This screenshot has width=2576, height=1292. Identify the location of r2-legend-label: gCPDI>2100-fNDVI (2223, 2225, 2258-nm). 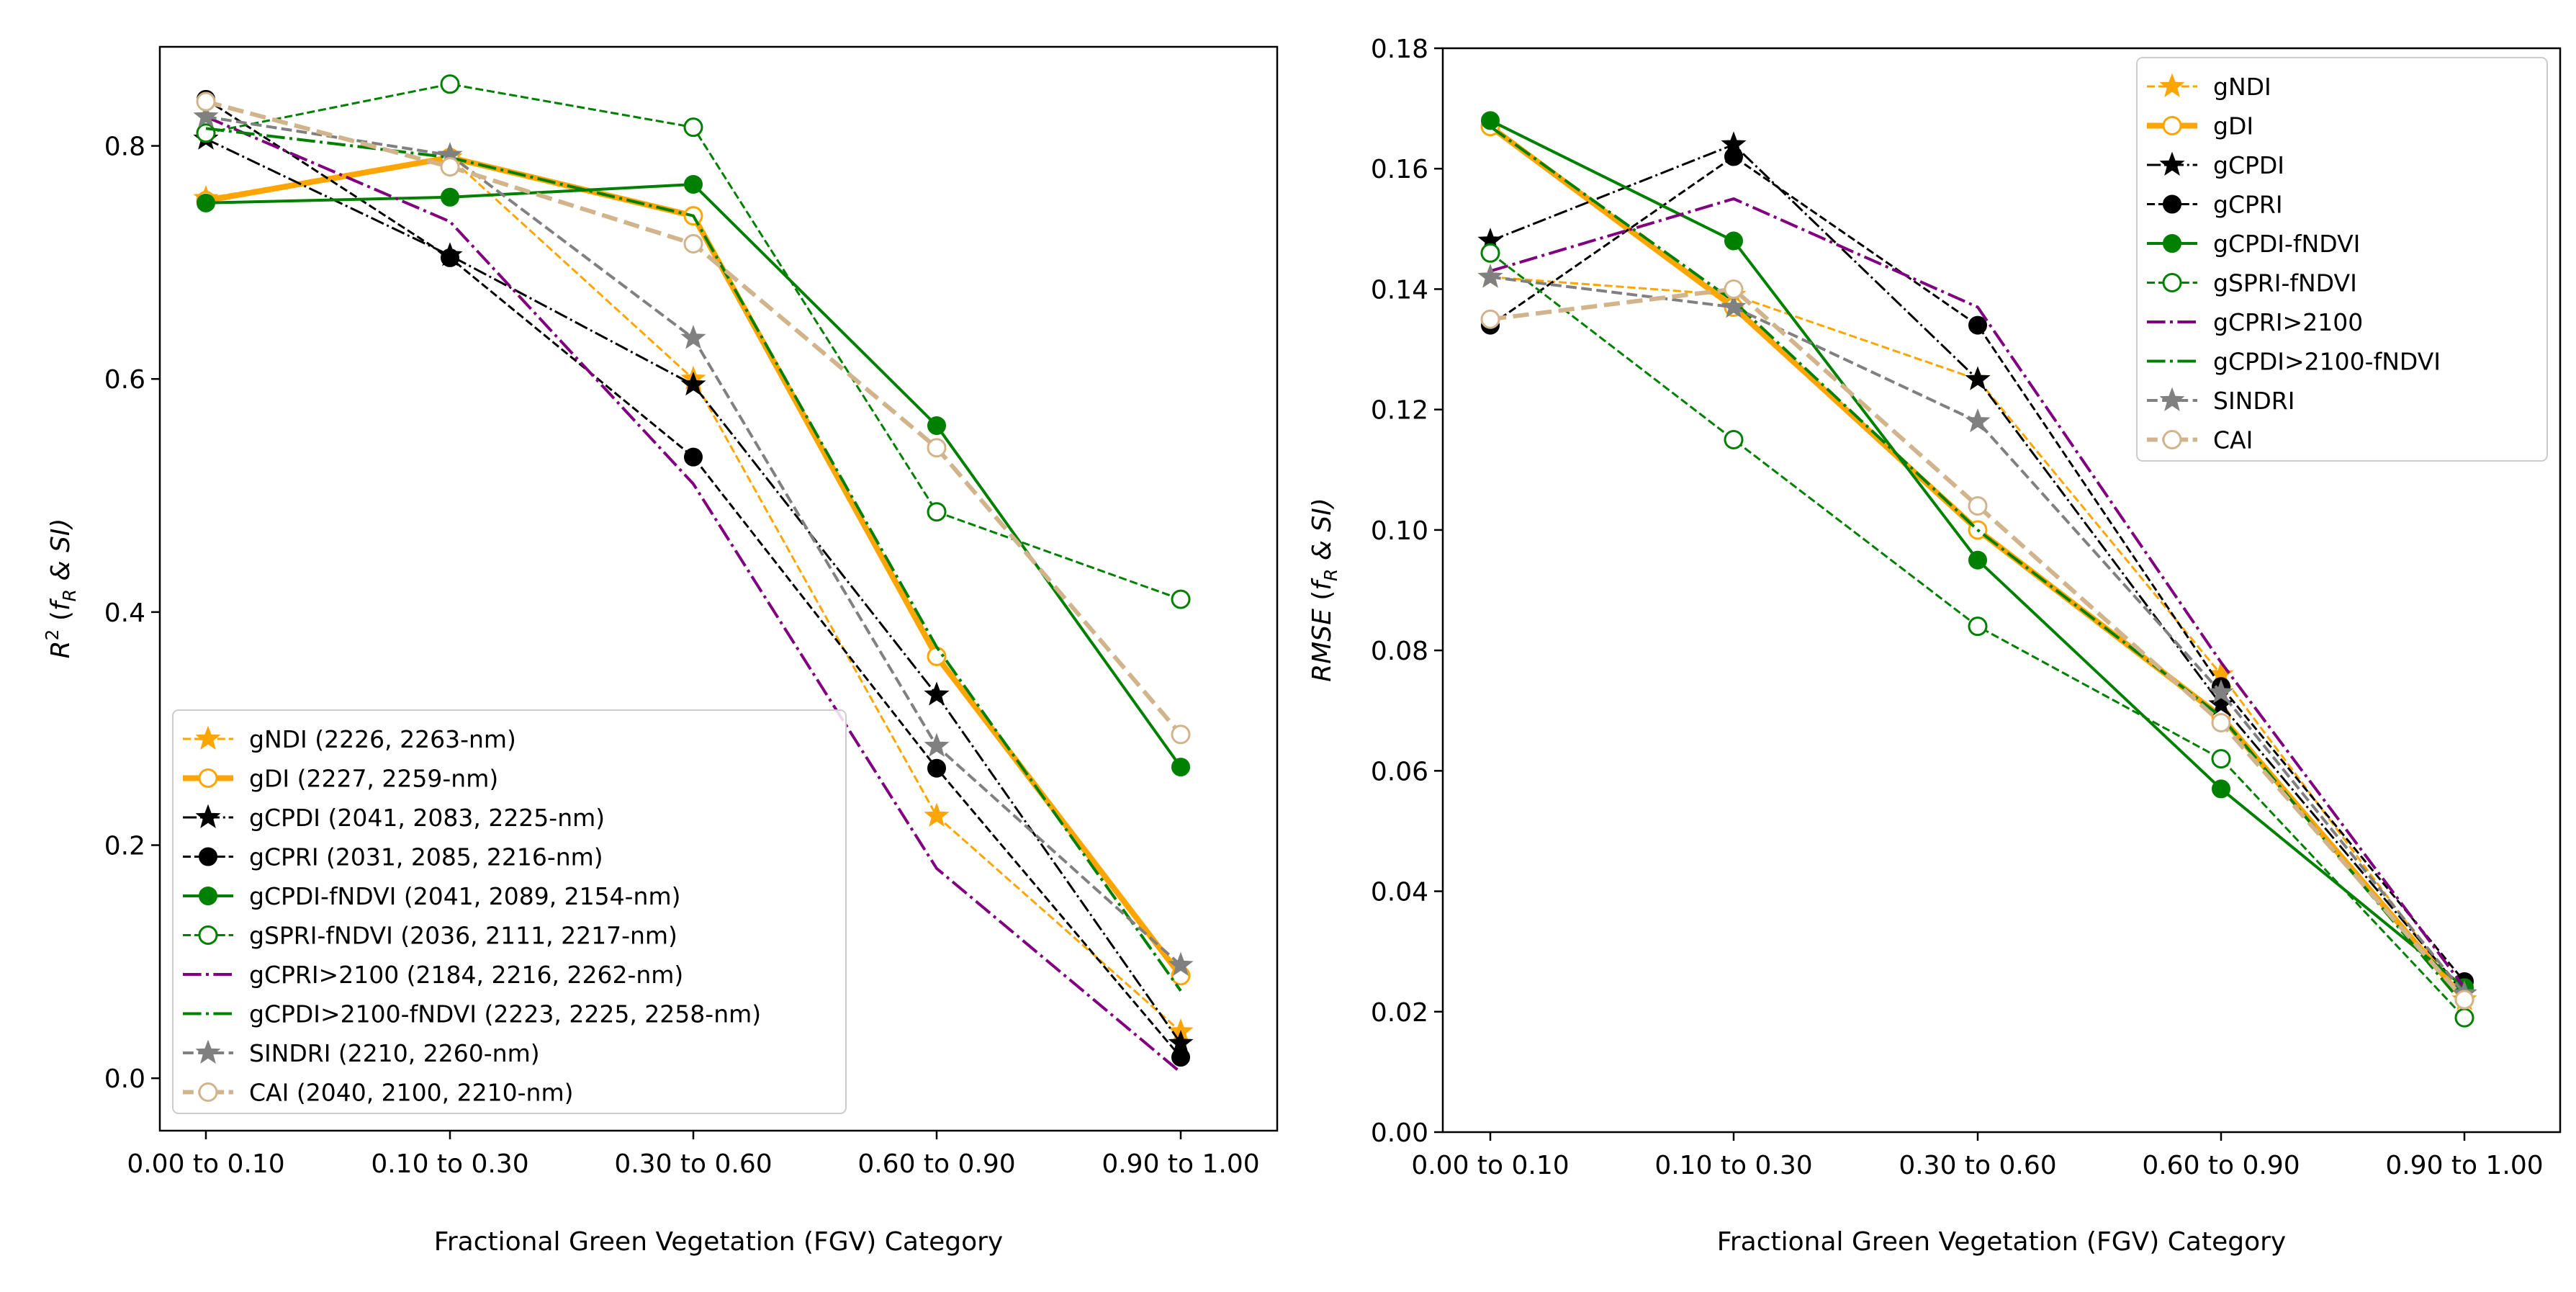
(505, 1014).